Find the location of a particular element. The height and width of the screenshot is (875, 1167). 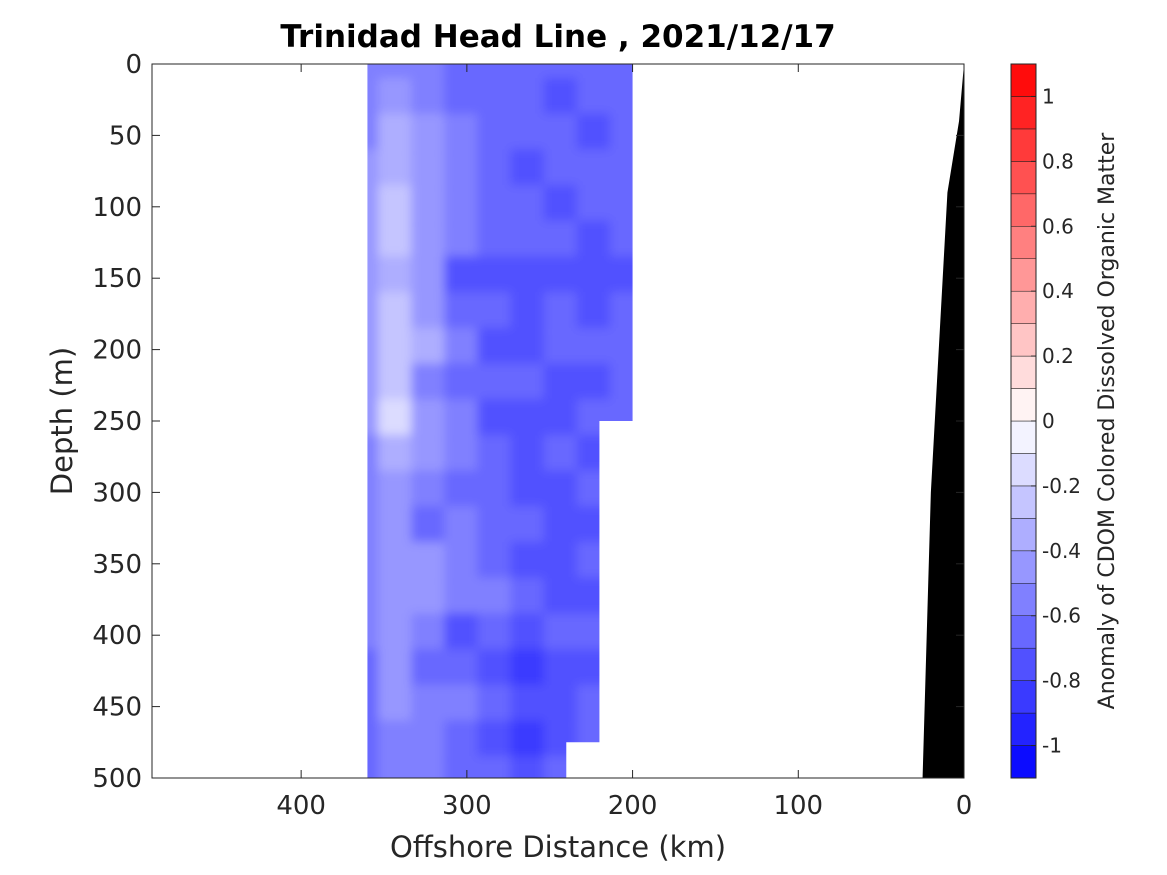

colorbar-tick-label: 0.2 is located at coordinates (1058, 356).